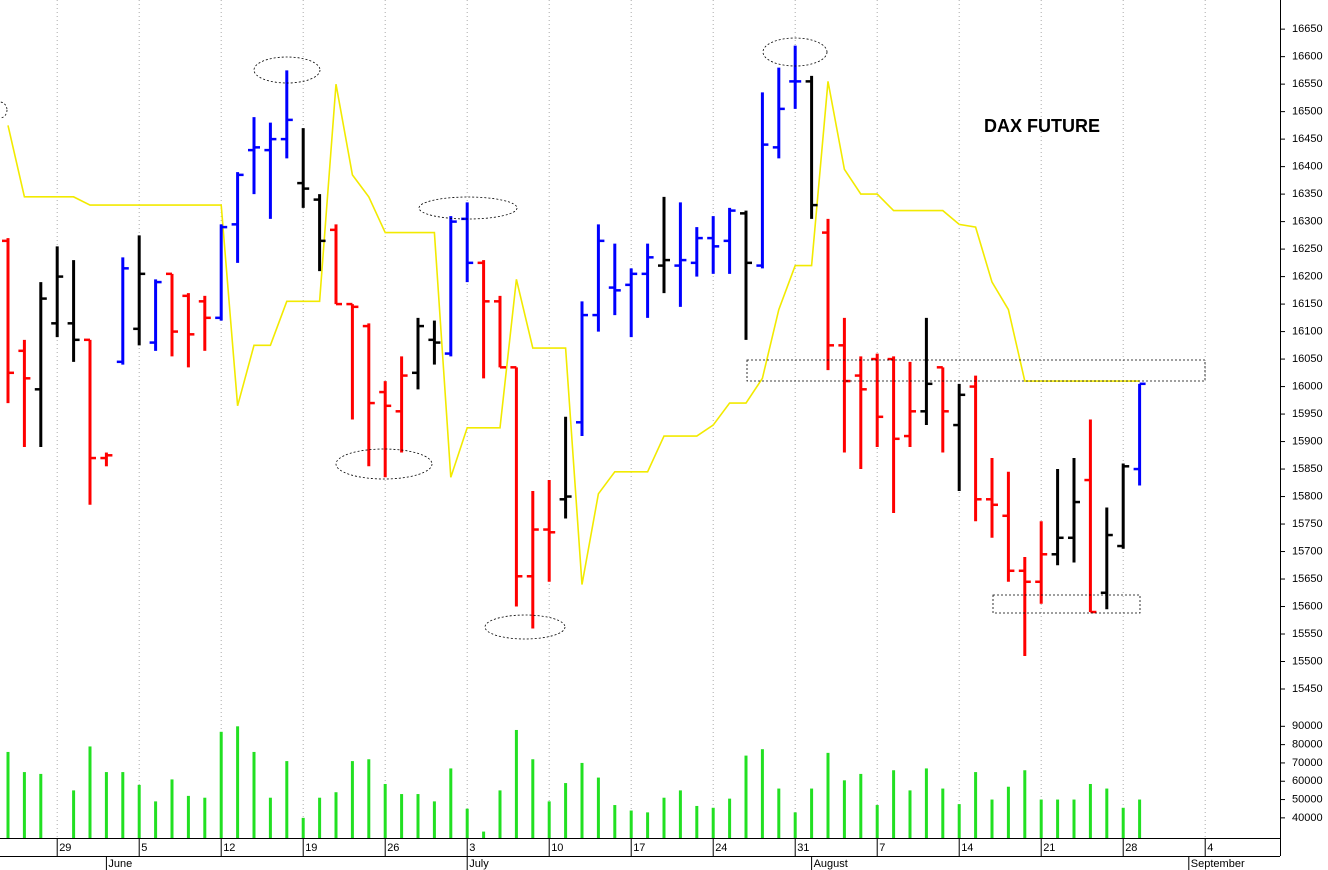  Describe the element at coordinates (1307, 634) in the screenshot. I see `y-tick-label: 15550` at that location.